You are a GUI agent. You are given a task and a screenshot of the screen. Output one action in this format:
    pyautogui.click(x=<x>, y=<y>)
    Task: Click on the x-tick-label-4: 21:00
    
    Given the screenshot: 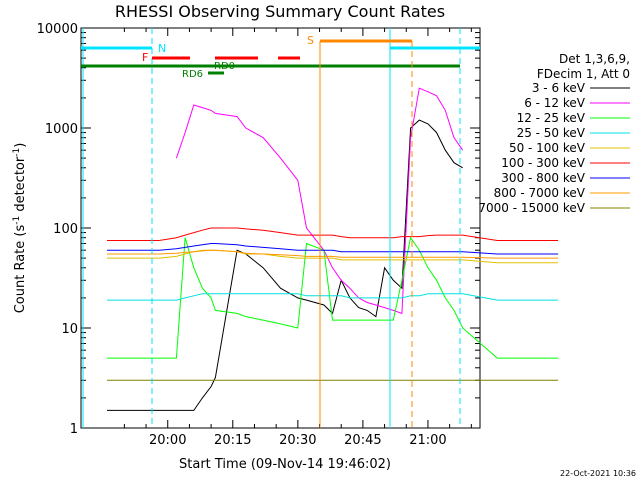 What is the action you would take?
    pyautogui.click(x=427, y=440)
    